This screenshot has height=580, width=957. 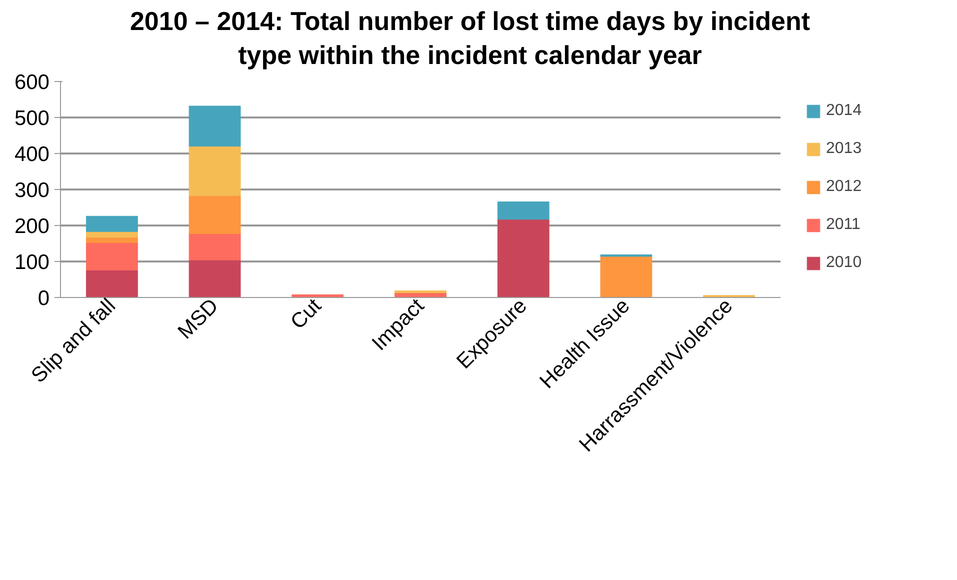 I want to click on y-tick-label: 400, so click(x=32, y=154).